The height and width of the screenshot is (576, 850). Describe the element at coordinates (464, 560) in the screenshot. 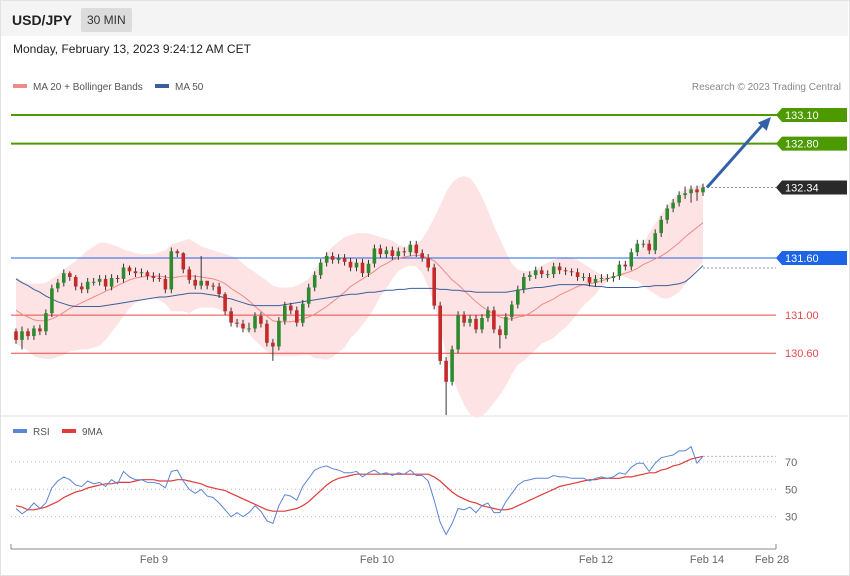

I see `time-axis-labels: Feb 9 Feb 10 Feb 12 Feb 14 Feb 28` at that location.